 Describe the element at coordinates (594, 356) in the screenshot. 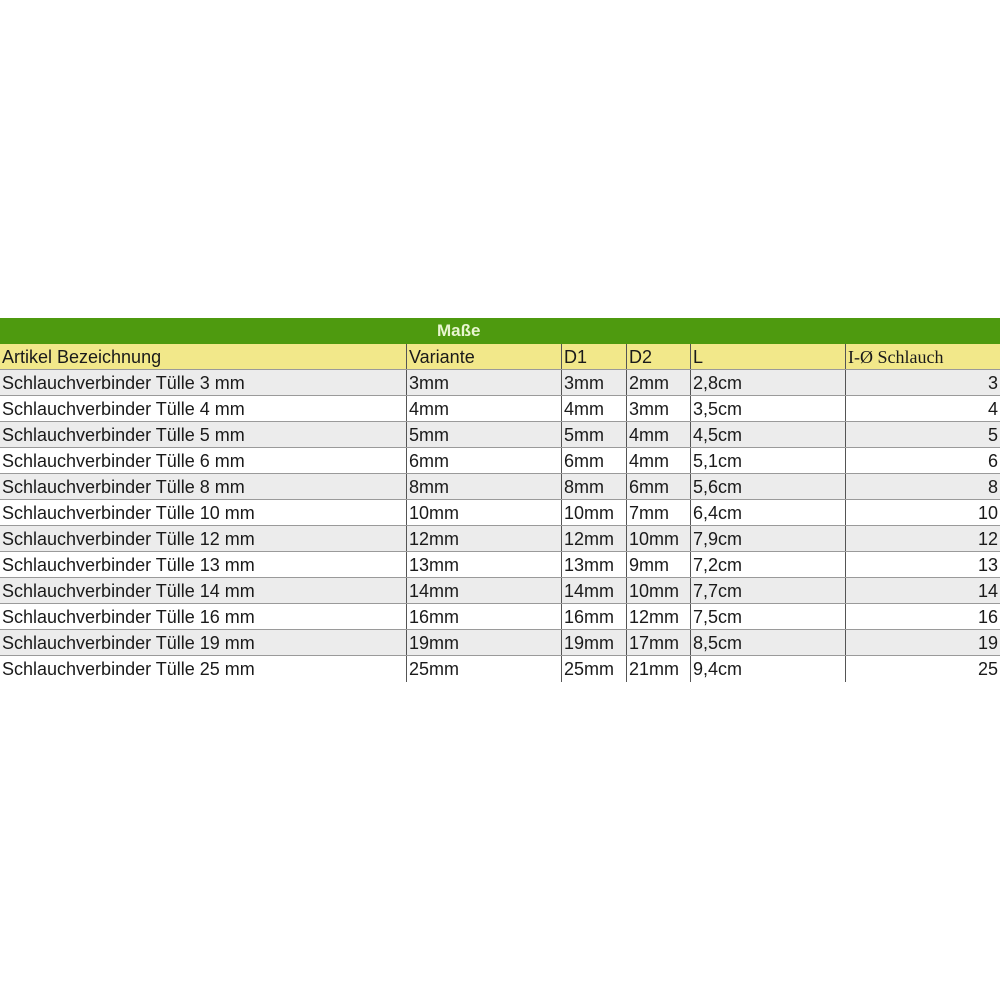

I see `header-cell: D1` at that location.